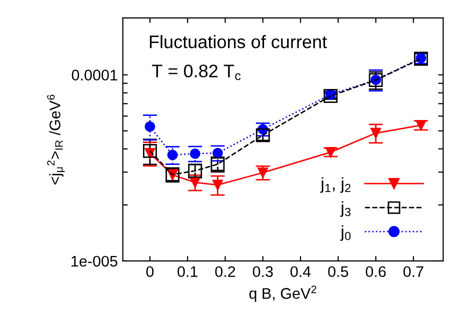 The image size is (467, 327). What do you see at coordinates (282, 294) in the screenshot?
I see `x-axis-title: q B, GeV$^{2}$` at bounding box center [282, 294].